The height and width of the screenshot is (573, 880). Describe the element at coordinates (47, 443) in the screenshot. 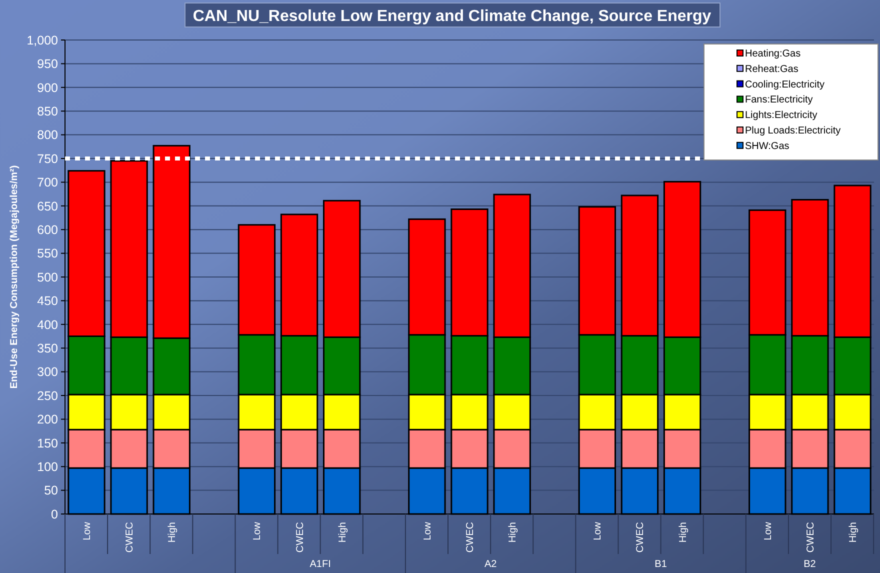

I see `y-tick-label: 150` at that location.